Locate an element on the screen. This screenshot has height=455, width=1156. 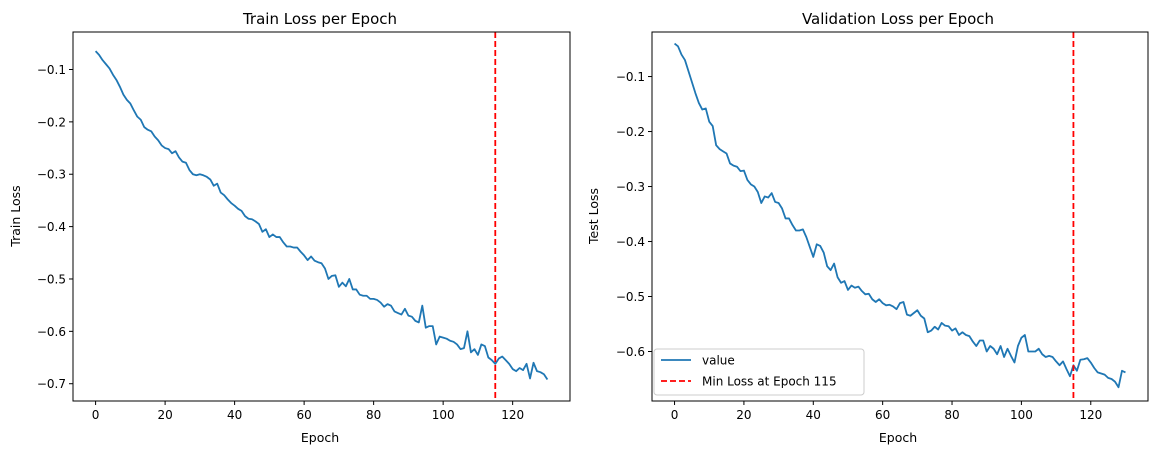
chart-title: Train Loss per Epoch is located at coordinates (319, 19).